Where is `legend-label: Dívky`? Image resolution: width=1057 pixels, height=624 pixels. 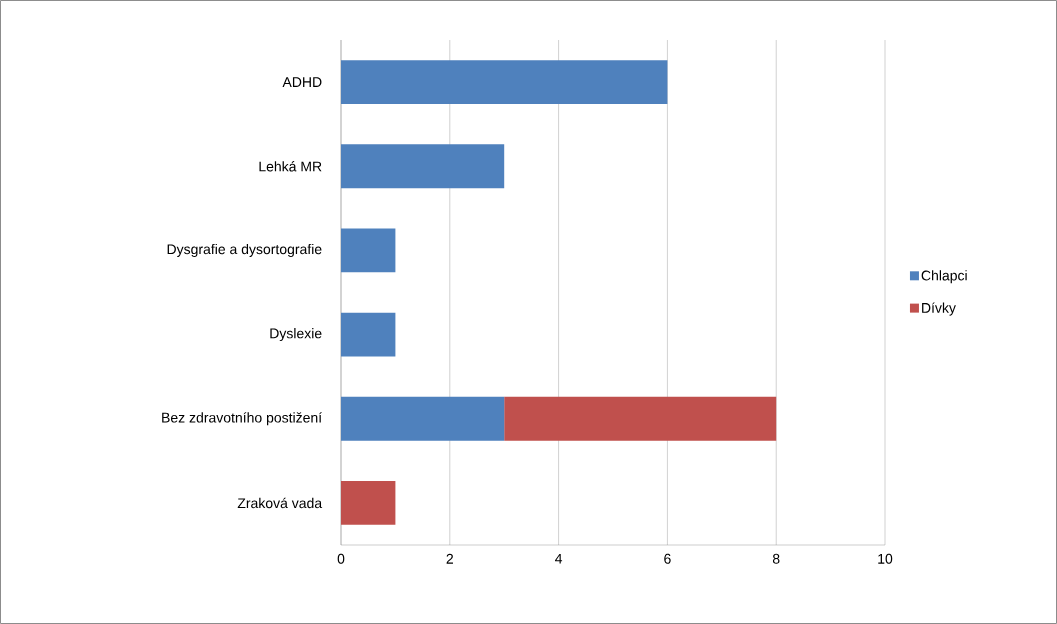
legend-label: Dívky is located at coordinates (939, 309).